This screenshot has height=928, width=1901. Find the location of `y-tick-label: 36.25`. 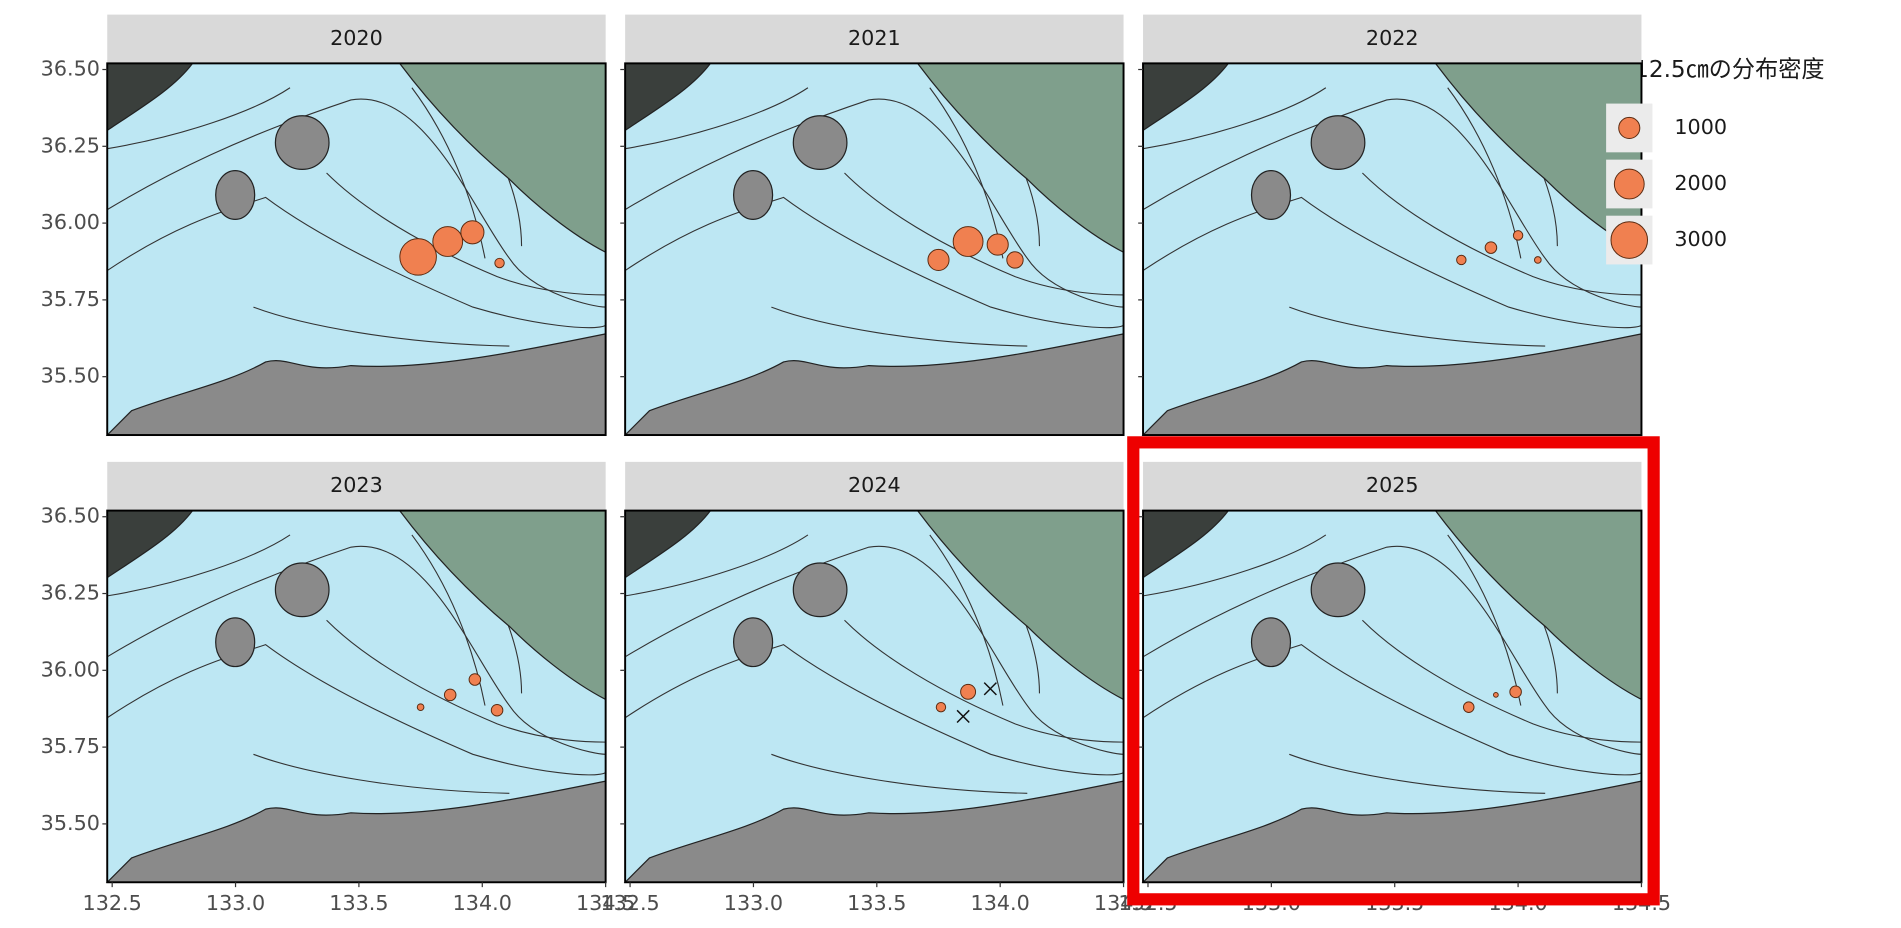

y-tick-label: 36.25 is located at coordinates (70, 145).